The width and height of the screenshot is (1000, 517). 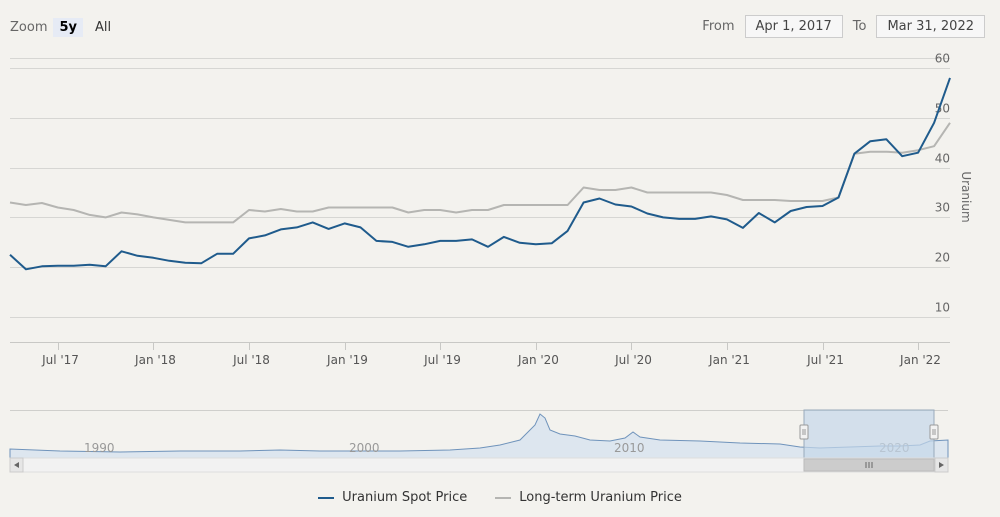 What do you see at coordinates (155, 360) in the screenshot?
I see `x-tick-label: Jan '18` at bounding box center [155, 360].